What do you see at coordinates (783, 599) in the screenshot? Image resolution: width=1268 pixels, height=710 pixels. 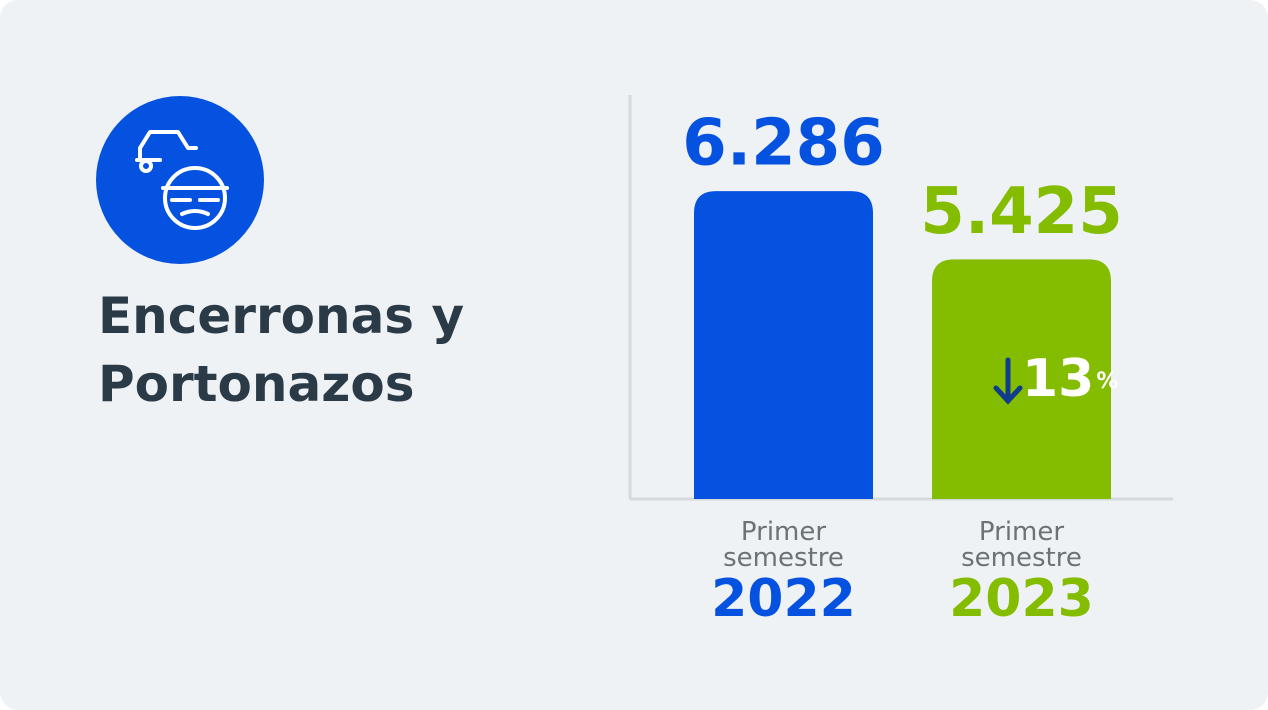 I see `x-tick-label: 2022` at bounding box center [783, 599].